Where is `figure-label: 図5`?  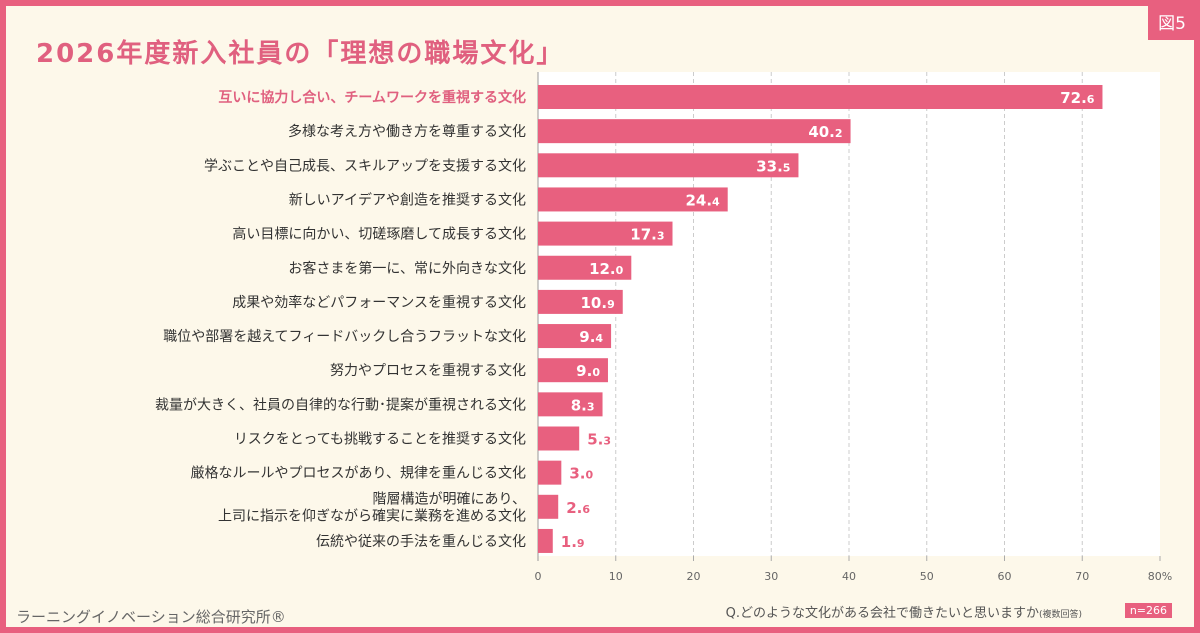 figure-label: 図5 is located at coordinates (1171, 23).